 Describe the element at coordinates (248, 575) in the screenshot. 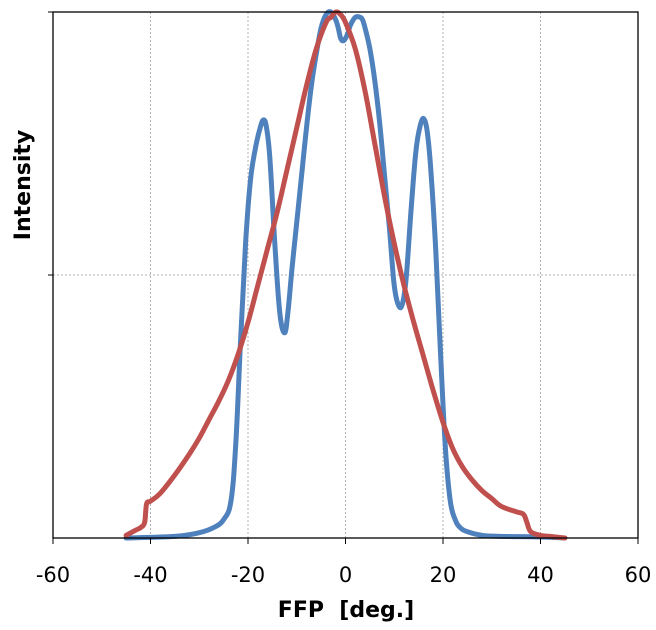

I see `x-tick-label: -20` at that location.